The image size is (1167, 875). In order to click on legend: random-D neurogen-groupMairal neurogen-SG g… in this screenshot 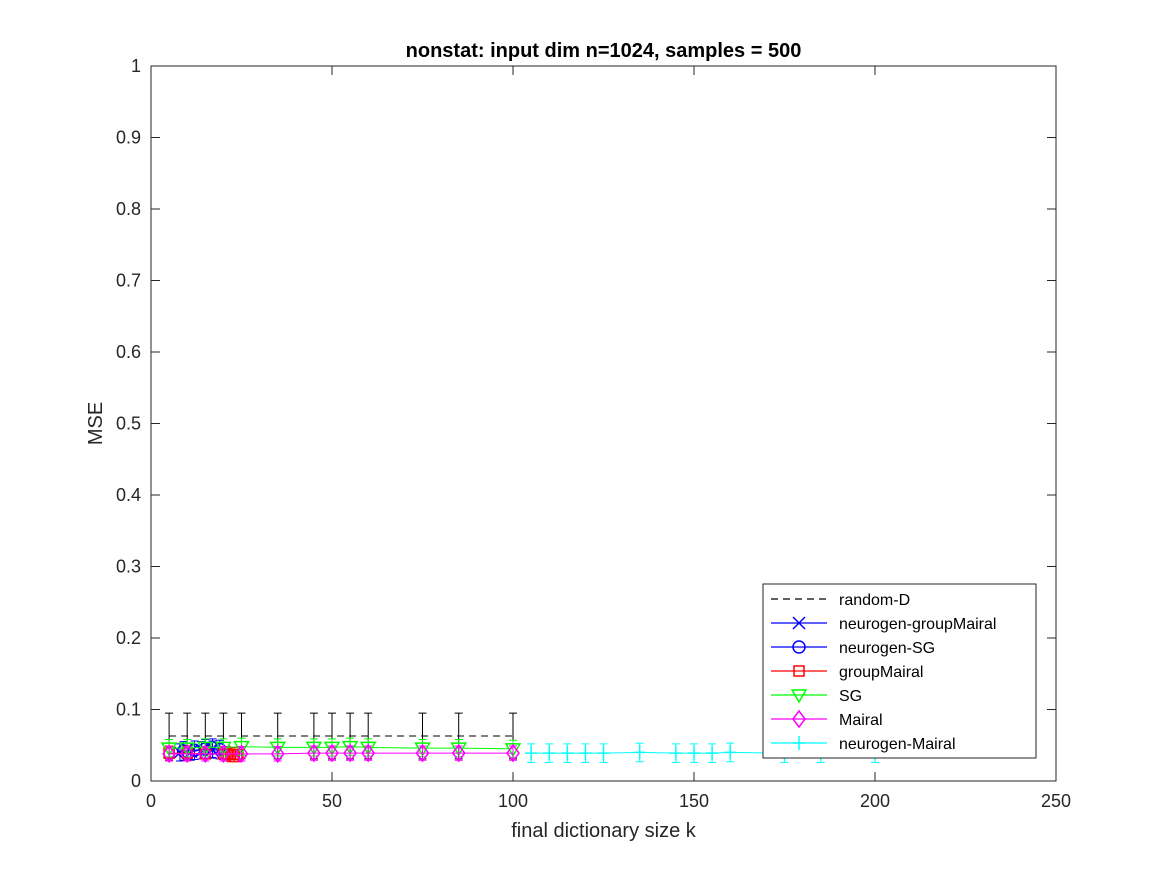, I will do `click(899, 671)`.